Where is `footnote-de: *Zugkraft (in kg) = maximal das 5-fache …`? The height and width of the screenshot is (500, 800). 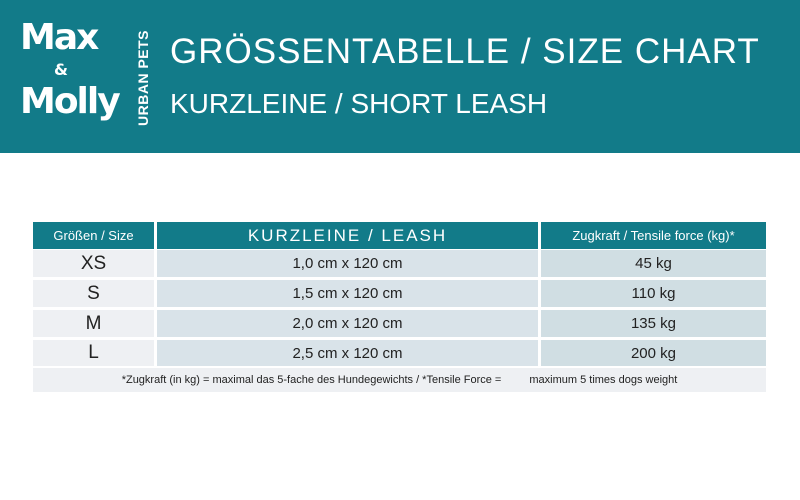 footnote-de: *Zugkraft (in kg) = maximal das 5-fache … is located at coordinates (311, 380).